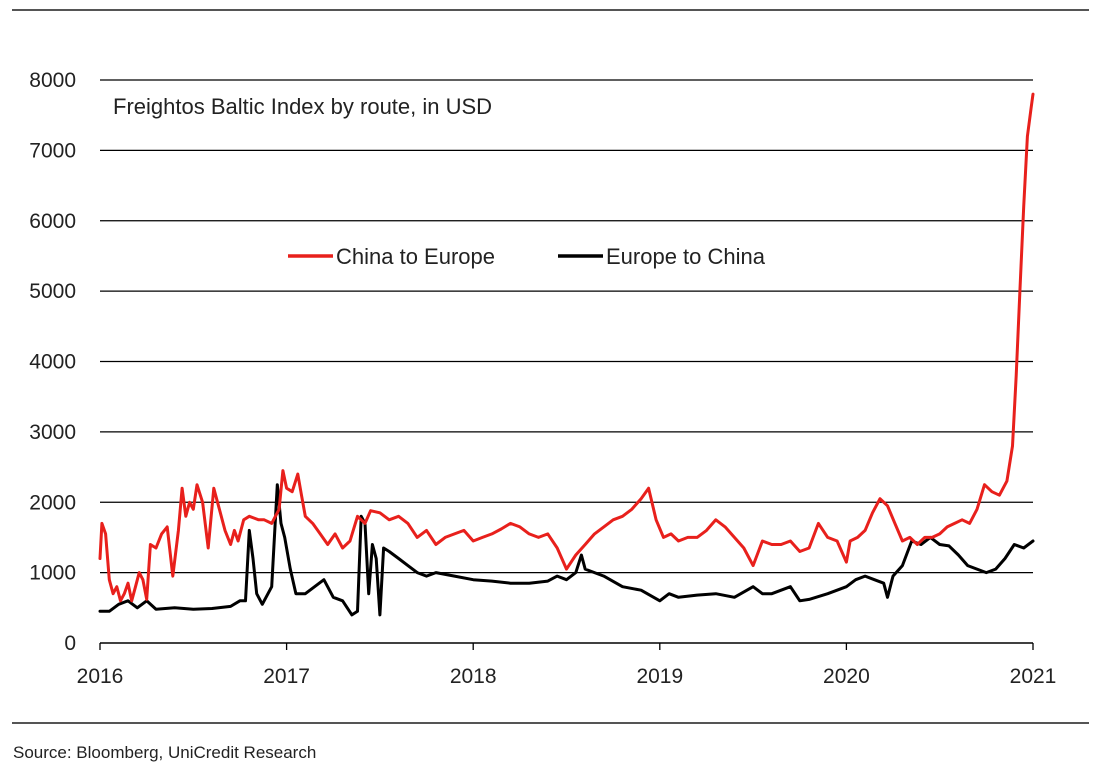 The image size is (1101, 773). I want to click on y-tick-label: 1000, so click(52, 573).